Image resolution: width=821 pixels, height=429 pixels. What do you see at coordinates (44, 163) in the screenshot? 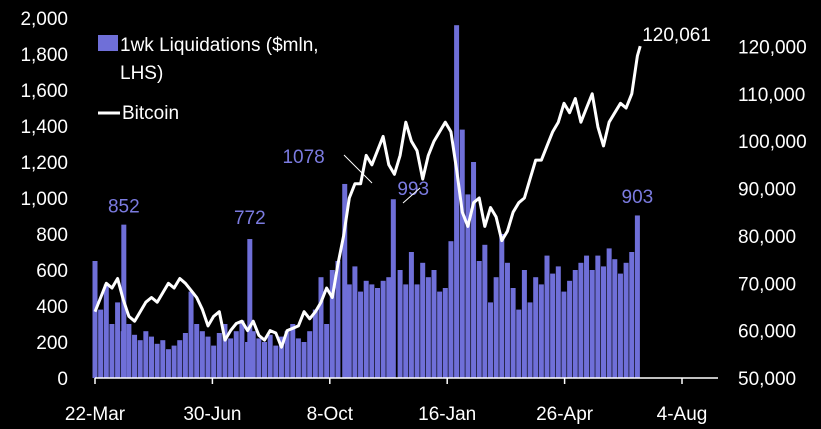
I see `y-left-tick-label: 1,200` at bounding box center [44, 163].